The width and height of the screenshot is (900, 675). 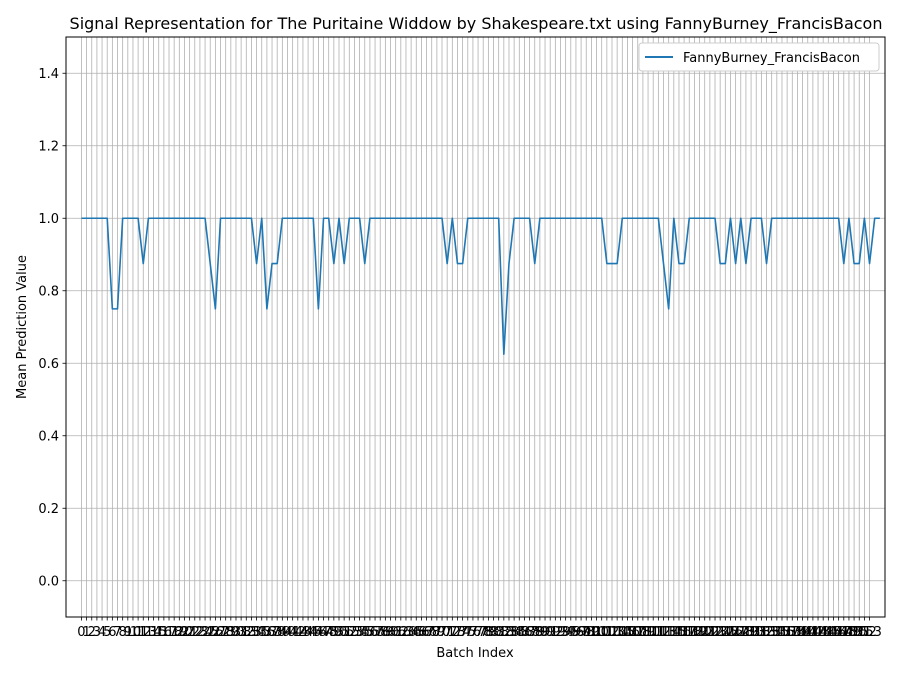 I want to click on x-tick-label: 143, so click(x=818, y=632).